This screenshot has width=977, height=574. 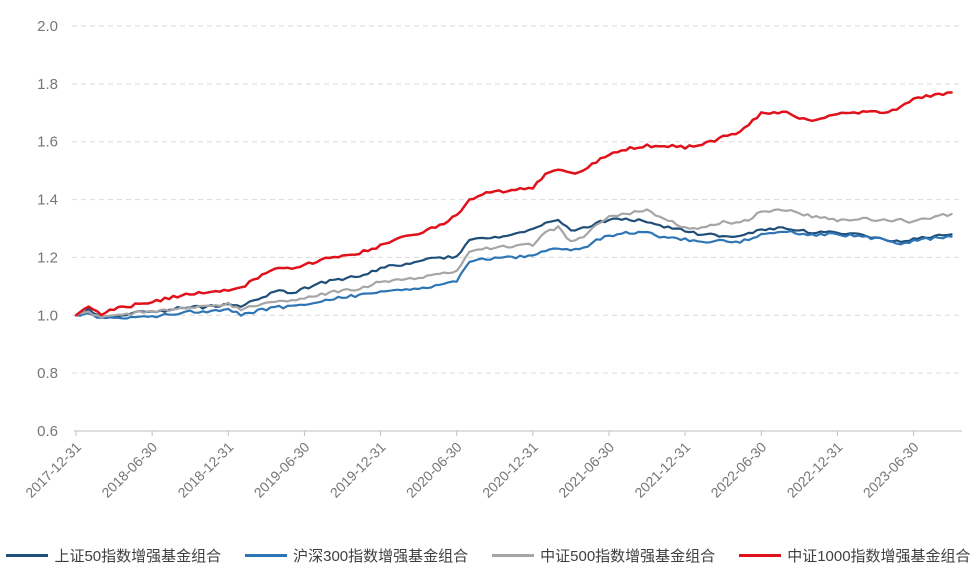 I want to click on x-tick-label: 2023-06-30, so click(x=891, y=470).